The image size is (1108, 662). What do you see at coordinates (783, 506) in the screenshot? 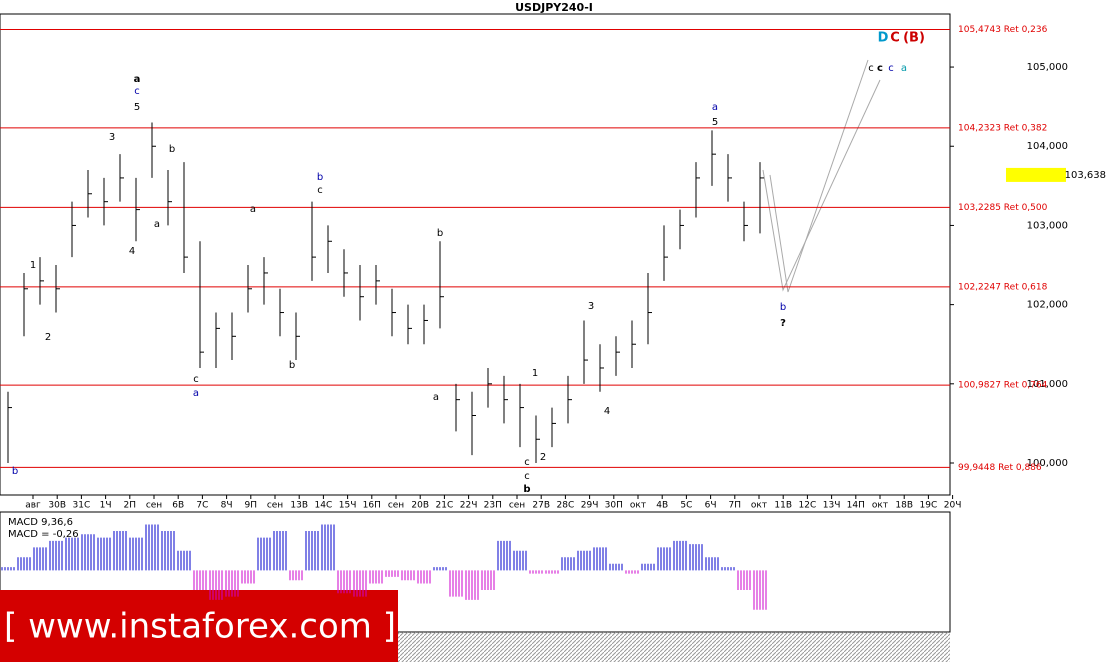
I see `x-tick-label: 11В` at bounding box center [783, 506].